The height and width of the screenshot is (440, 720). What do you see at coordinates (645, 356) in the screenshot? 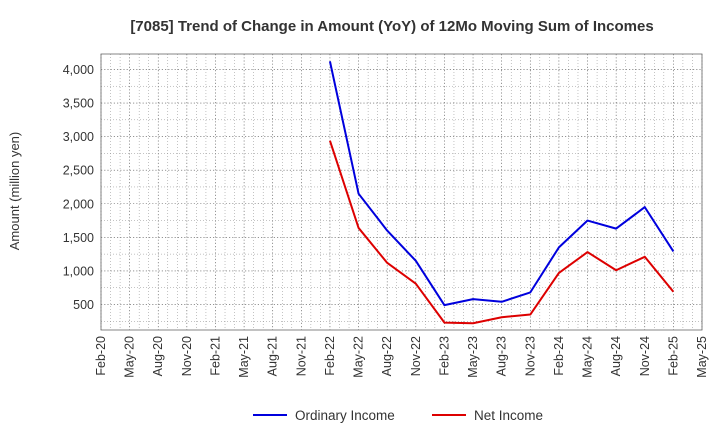
I see `x-tick-label: Nov-24` at bounding box center [645, 356].